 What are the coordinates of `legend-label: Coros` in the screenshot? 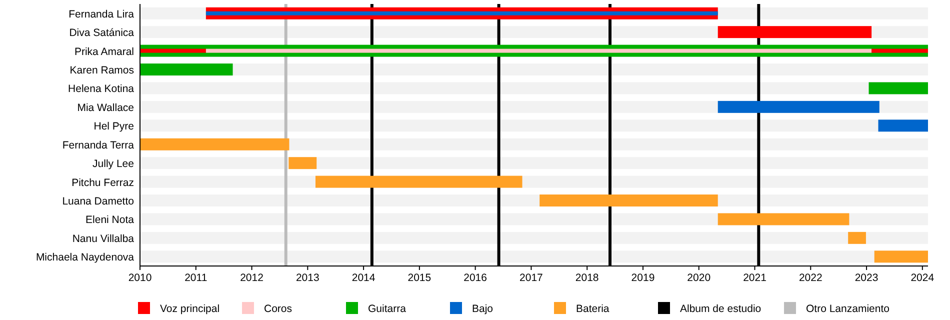 It's located at (278, 309).